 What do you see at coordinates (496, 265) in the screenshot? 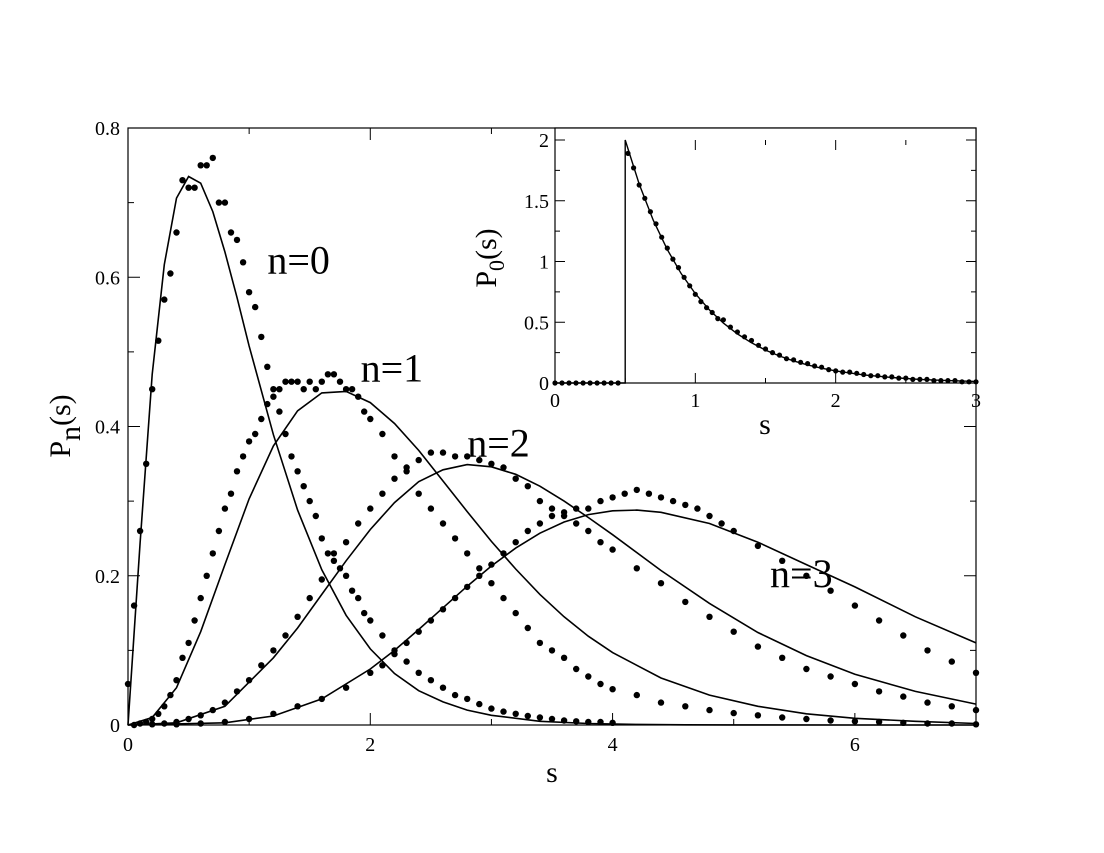
I see `inset-y-axis-title-sub: 0` at bounding box center [496, 265].